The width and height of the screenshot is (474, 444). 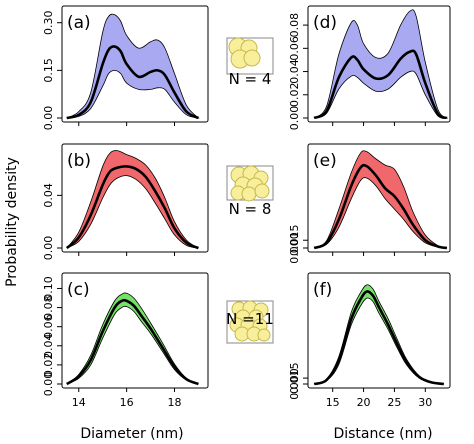 I want to click on panel-d: 0.000.020.040.060.08 (d), so click(x=369, y=68).